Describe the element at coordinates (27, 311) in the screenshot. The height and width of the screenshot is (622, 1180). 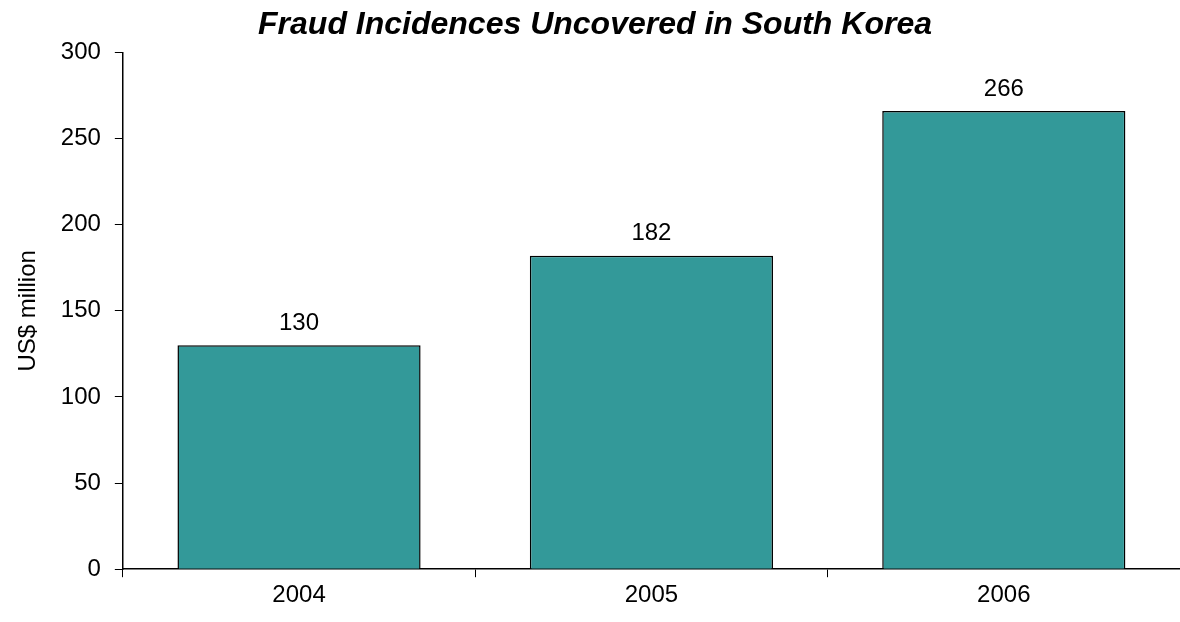
I see `y-axis-title: US$ million` at that location.